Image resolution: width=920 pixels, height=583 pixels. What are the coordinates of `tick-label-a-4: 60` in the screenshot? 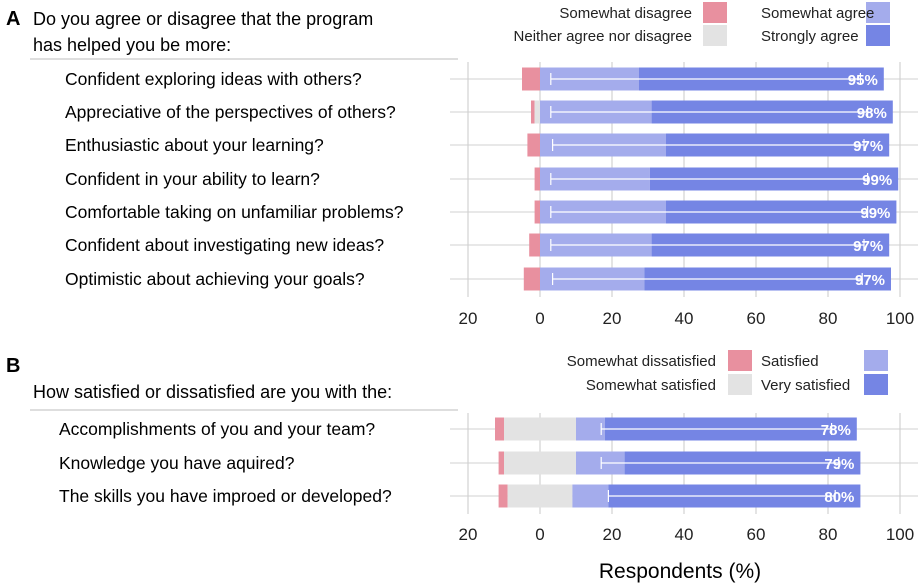 It's located at (756, 318).